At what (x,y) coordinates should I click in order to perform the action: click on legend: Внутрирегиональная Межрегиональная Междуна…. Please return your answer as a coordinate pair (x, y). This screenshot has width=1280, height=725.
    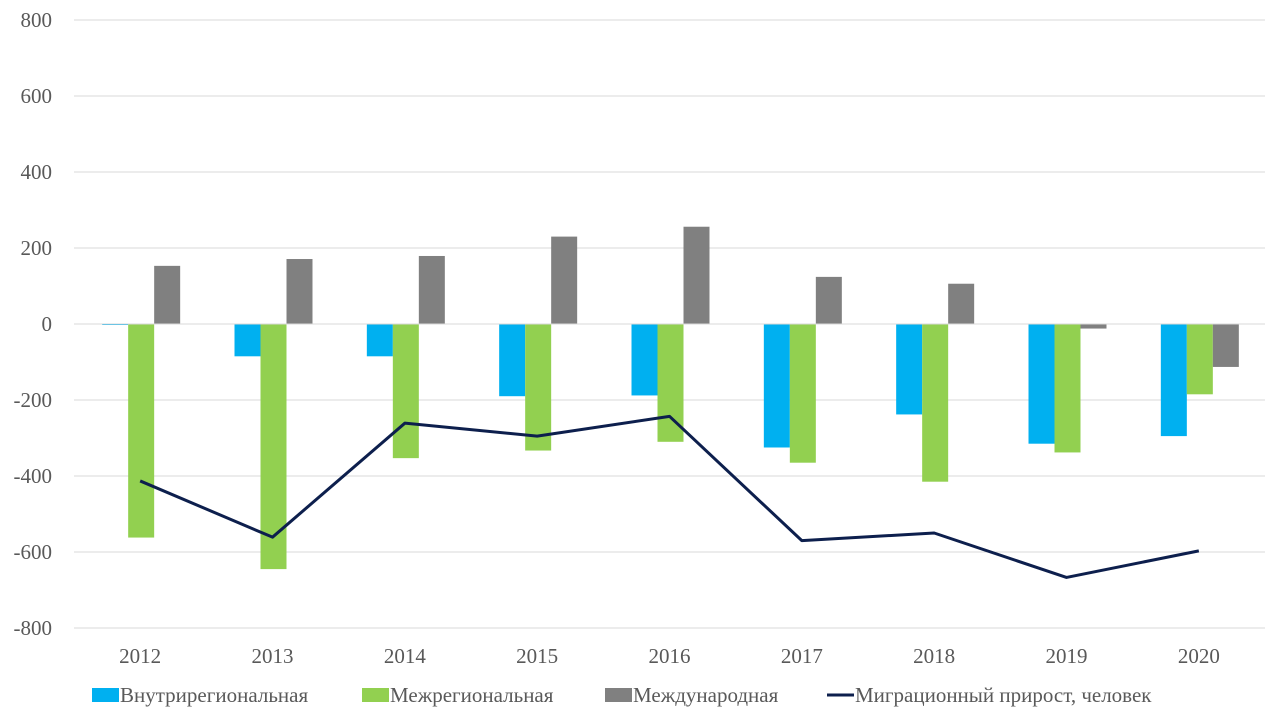
    Looking at the image, I should click on (622, 695).